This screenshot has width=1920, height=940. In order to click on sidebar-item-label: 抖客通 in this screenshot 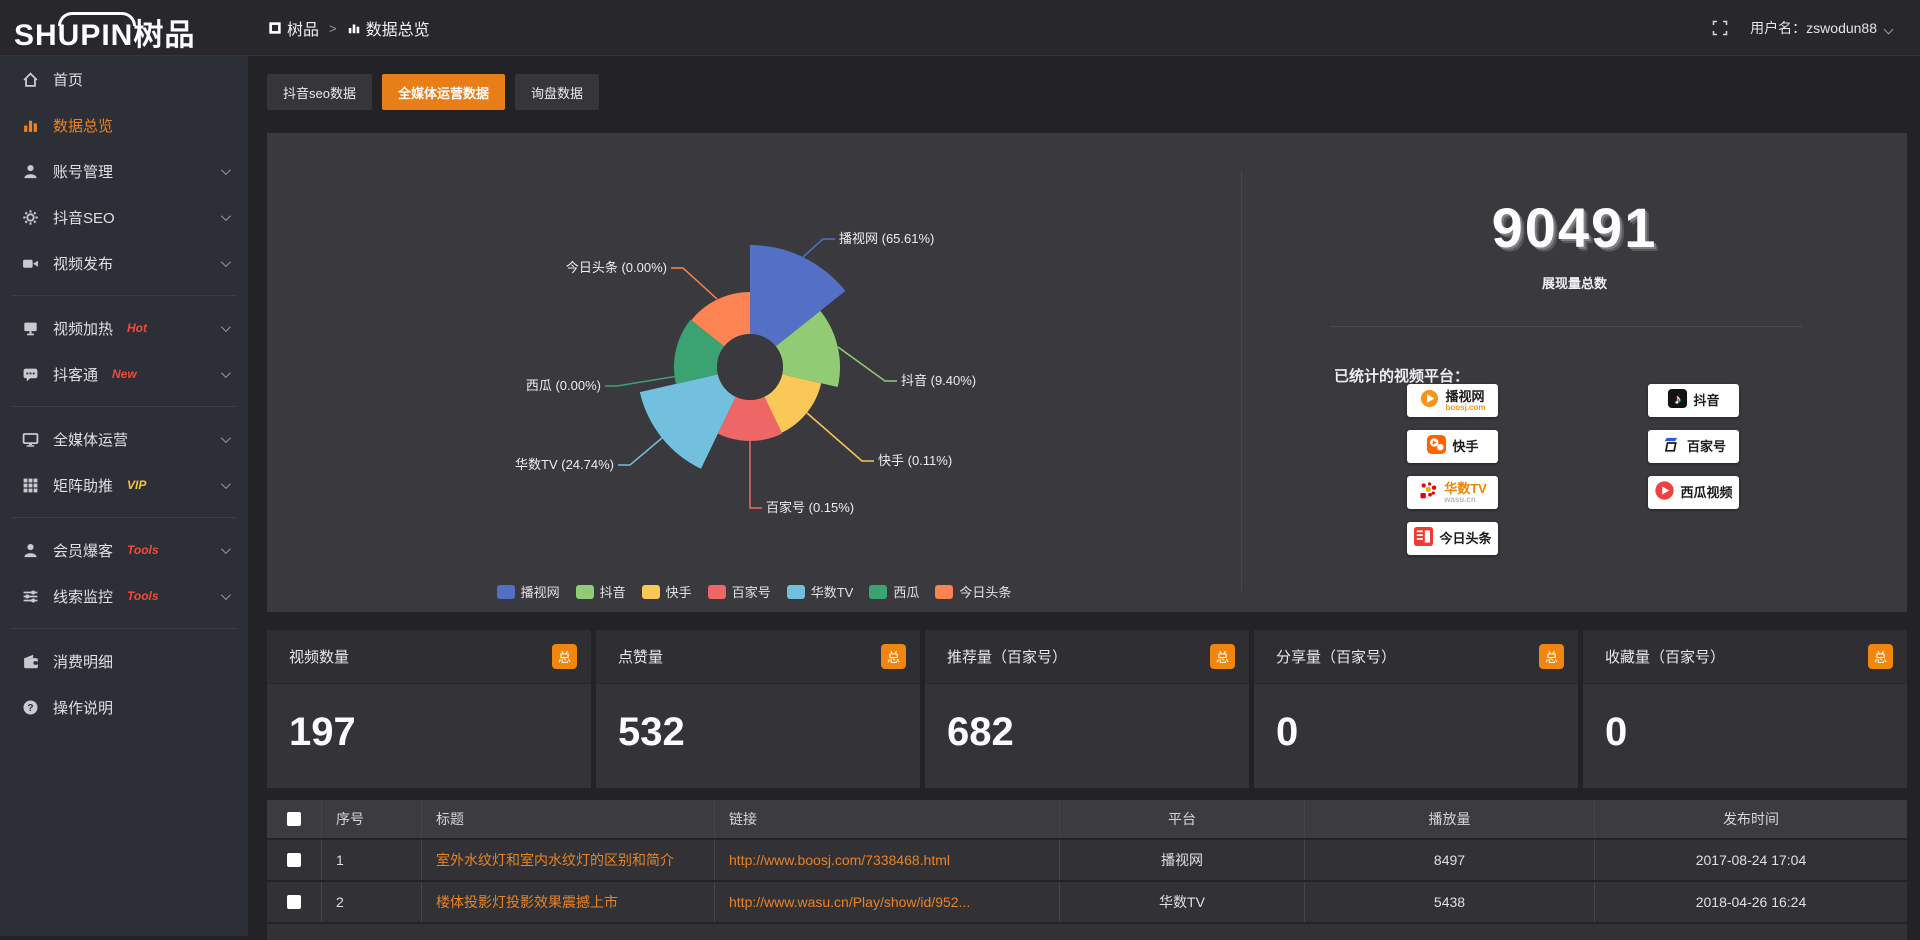, I will do `click(75, 374)`.